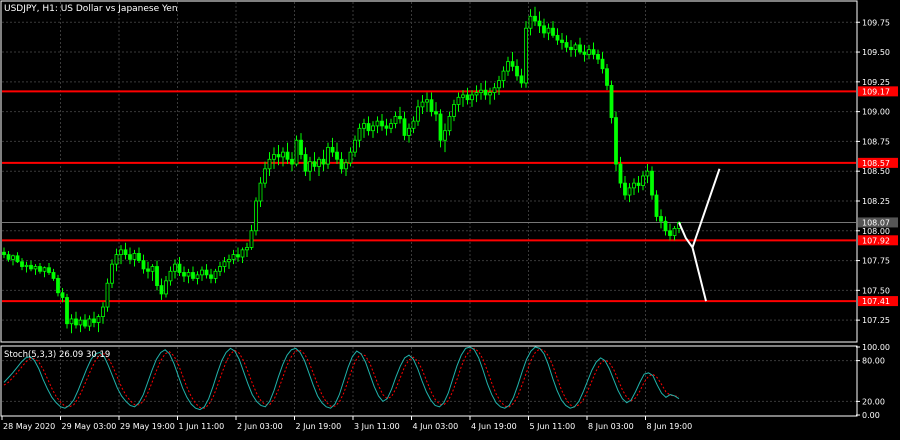  Describe the element at coordinates (876, 171) in the screenshot. I see `price-tick-label: 108.50` at that location.